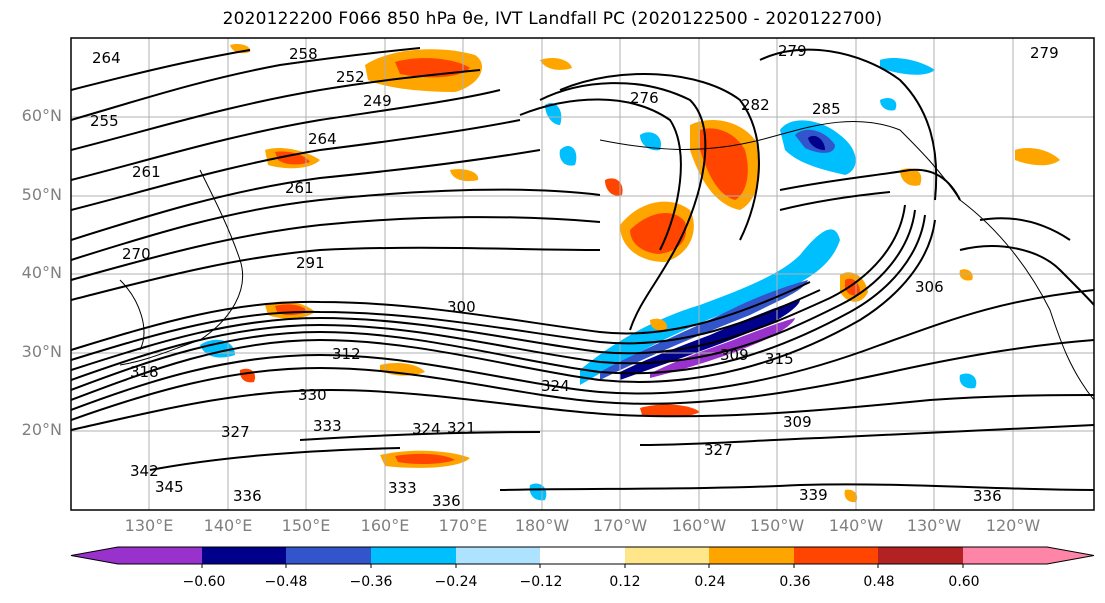 The height and width of the screenshot is (603, 1105). What do you see at coordinates (879, 582) in the screenshot?
I see `colorbar-tick: 0.48` at bounding box center [879, 582].